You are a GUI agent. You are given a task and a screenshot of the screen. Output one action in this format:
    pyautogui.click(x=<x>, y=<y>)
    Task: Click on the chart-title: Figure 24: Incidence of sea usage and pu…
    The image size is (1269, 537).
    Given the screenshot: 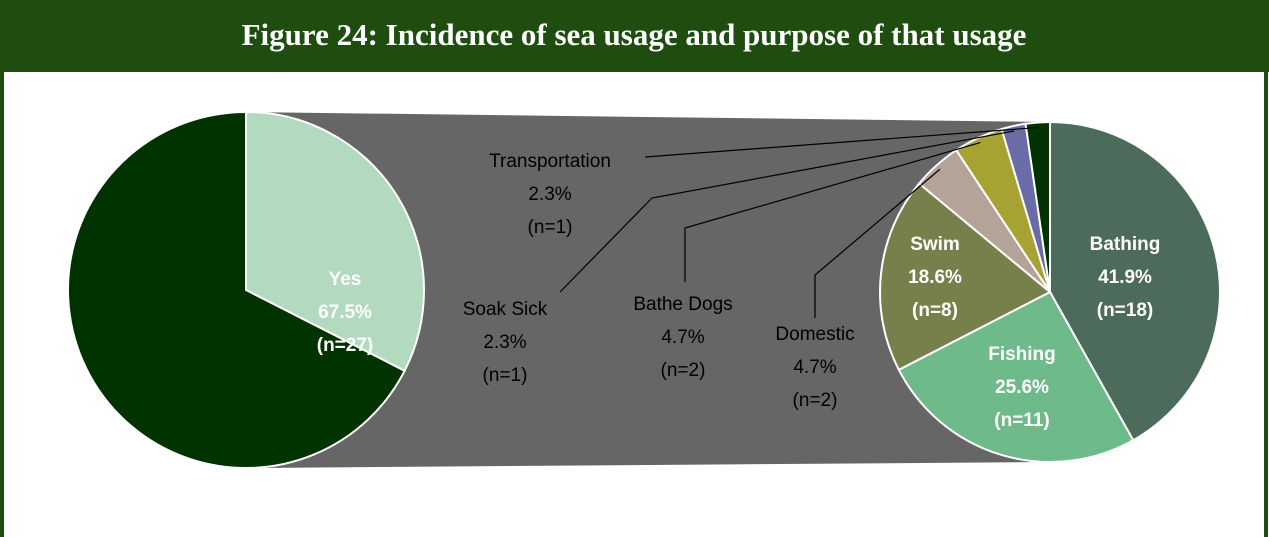 What is the action you would take?
    pyautogui.click(x=634, y=34)
    